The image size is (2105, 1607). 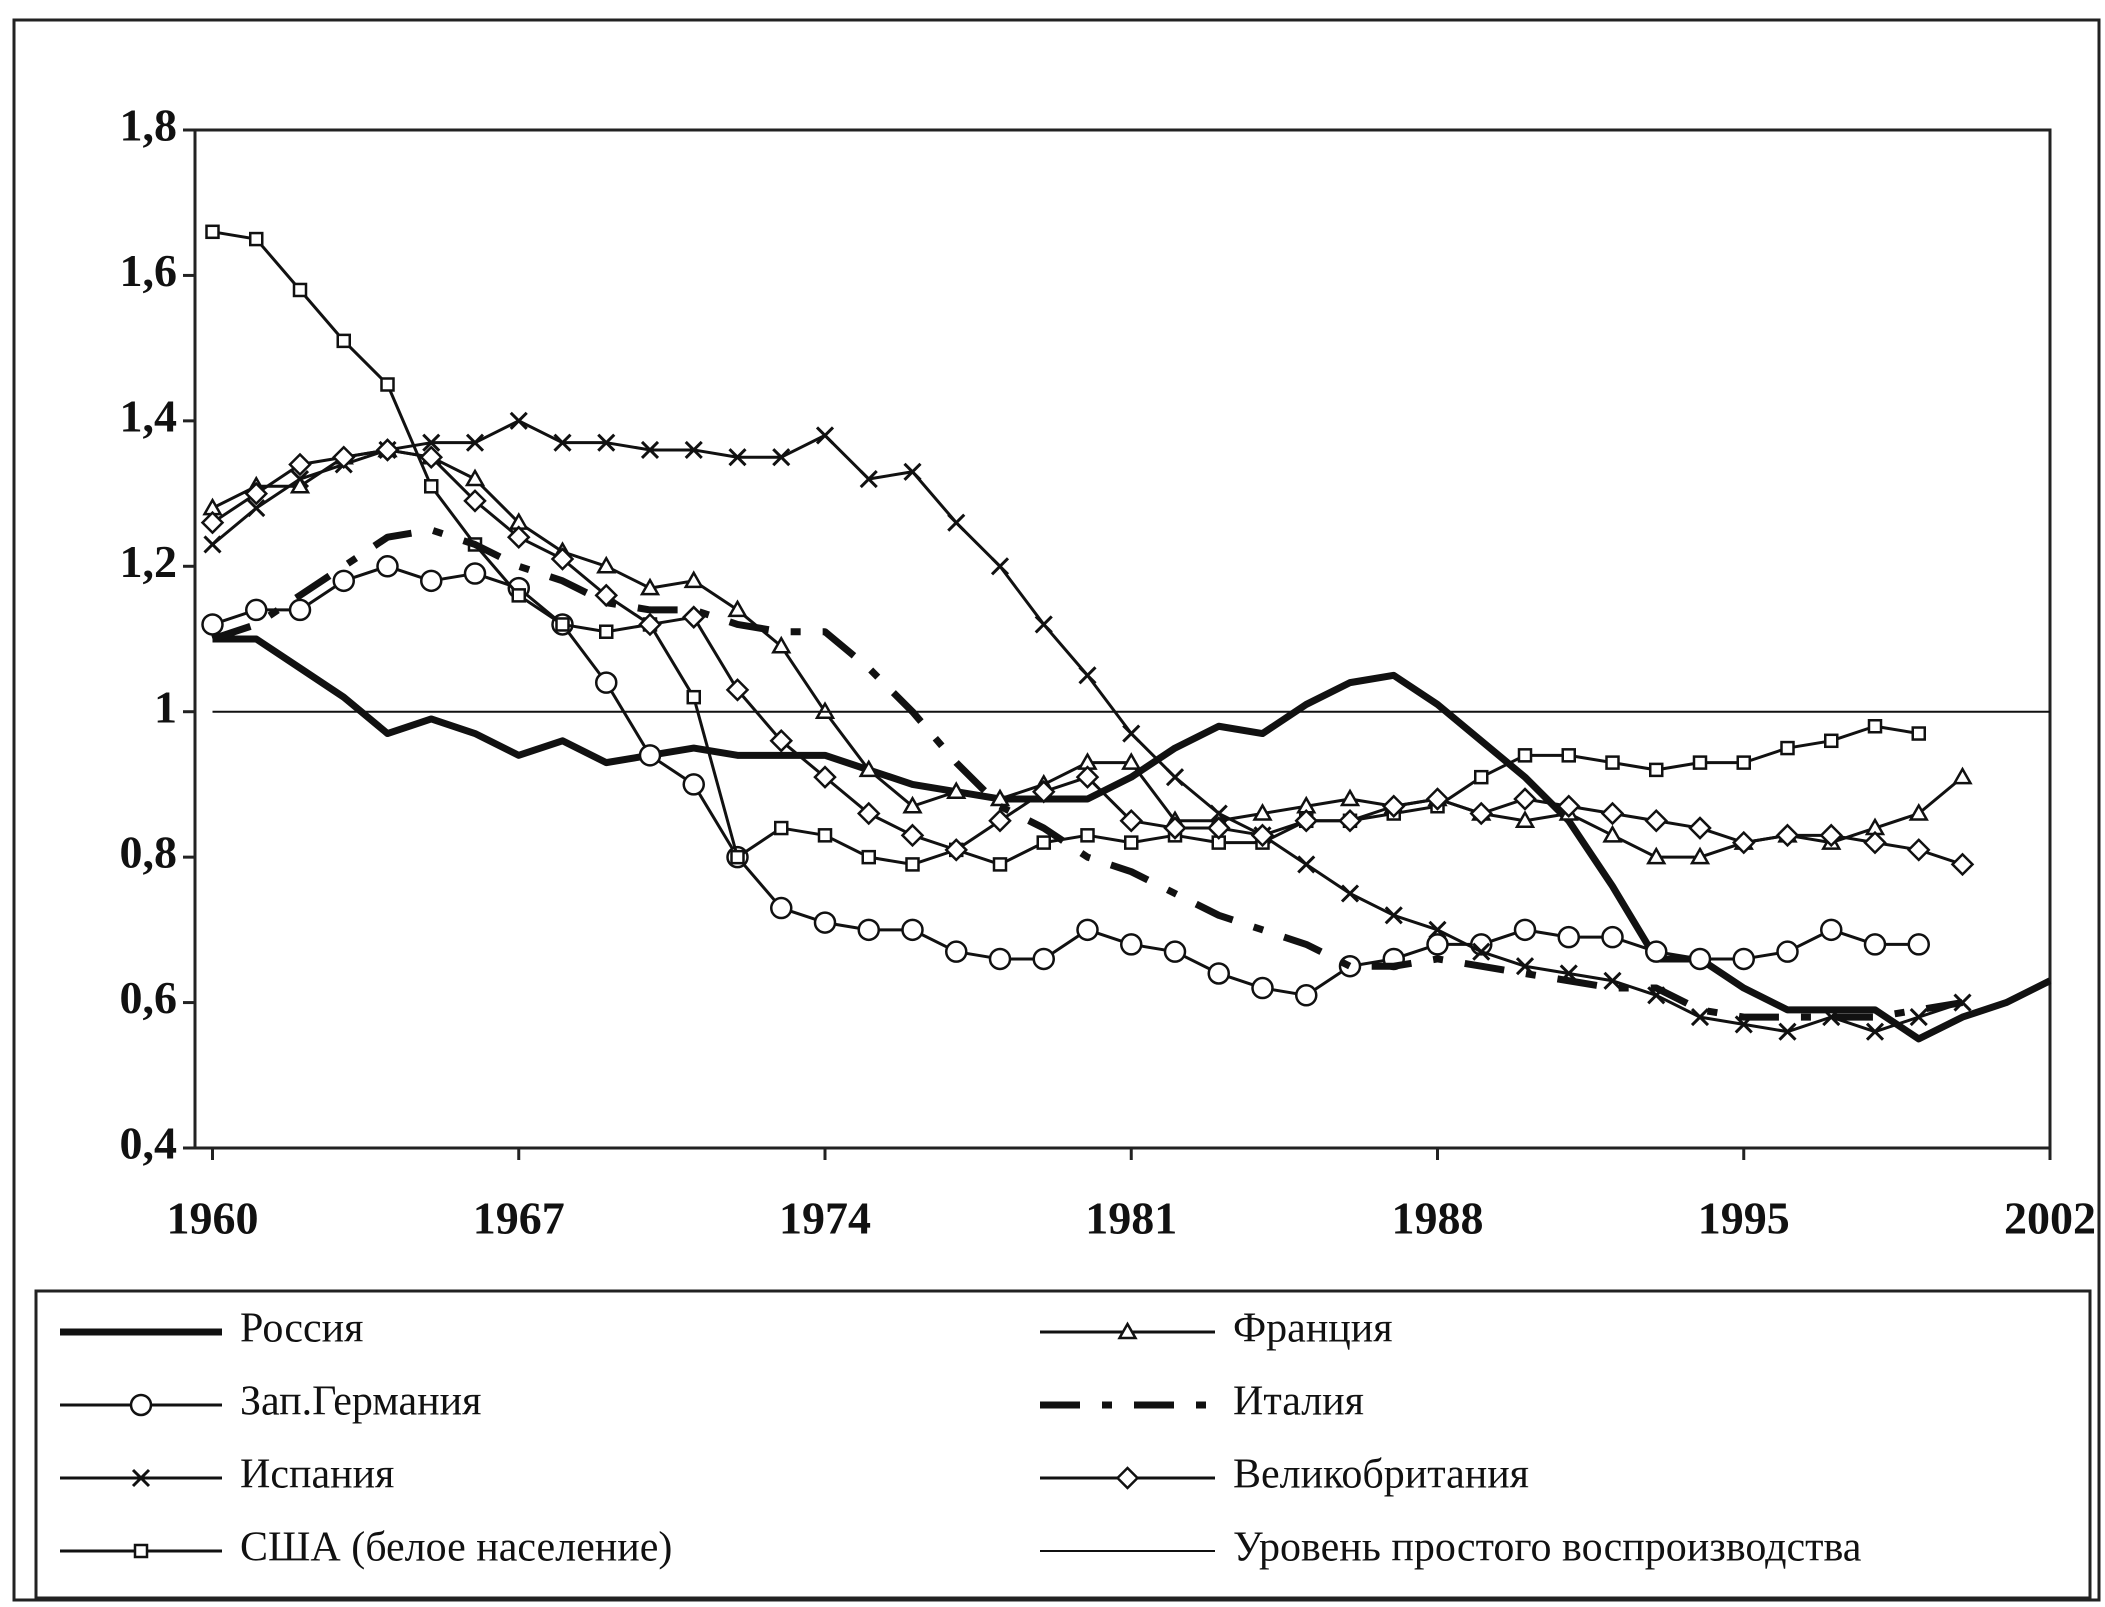 I want to click on y-tick-label: 0,6, so click(x=149, y=997).